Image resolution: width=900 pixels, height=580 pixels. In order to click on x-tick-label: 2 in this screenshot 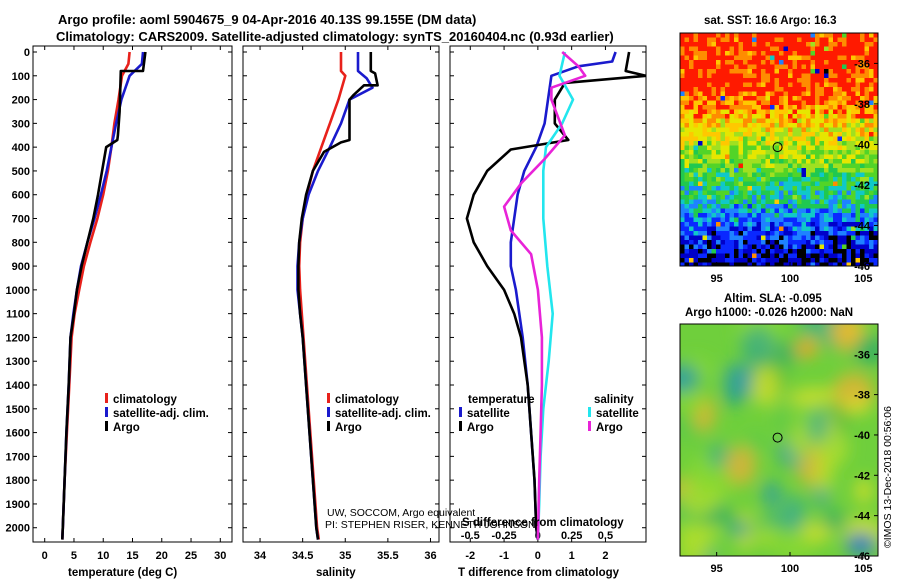, I will do `click(605, 556)`.